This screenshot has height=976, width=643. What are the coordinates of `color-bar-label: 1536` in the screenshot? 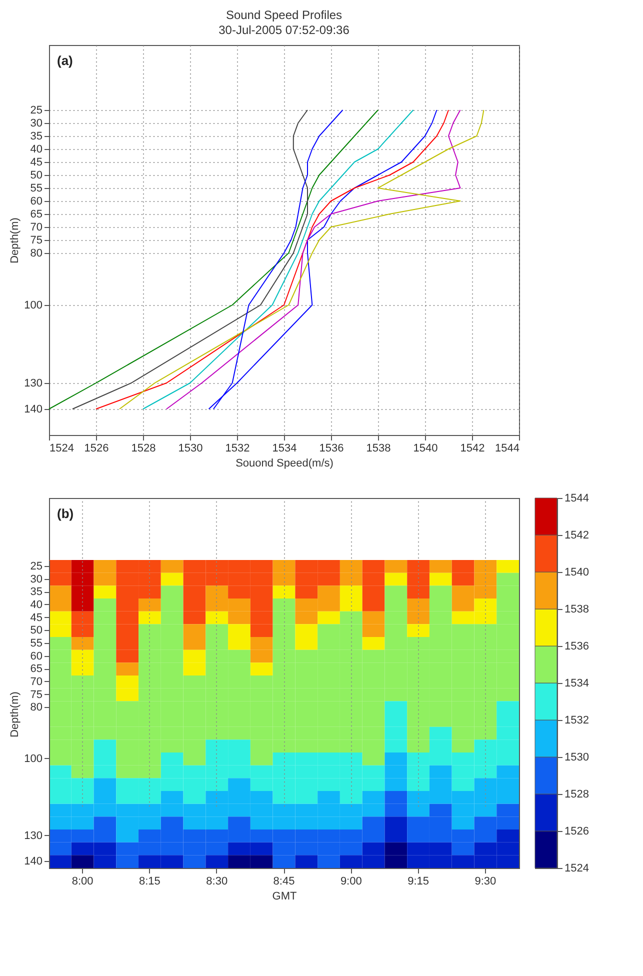 It's located at (576, 646).